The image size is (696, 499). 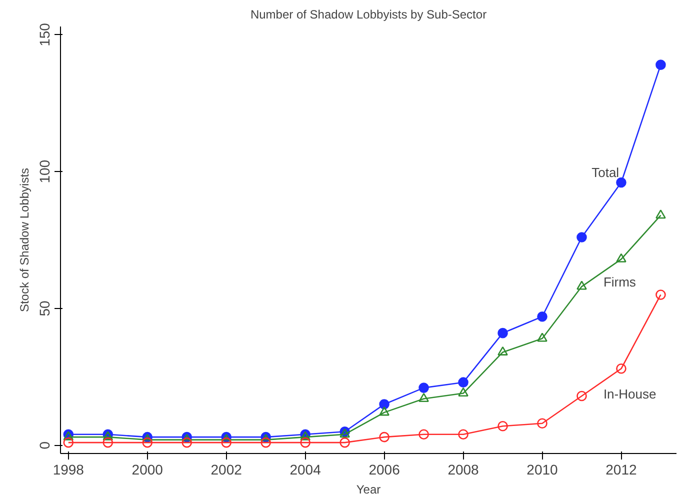 What do you see at coordinates (44, 308) in the screenshot?
I see `y-tick-label: 50` at bounding box center [44, 308].